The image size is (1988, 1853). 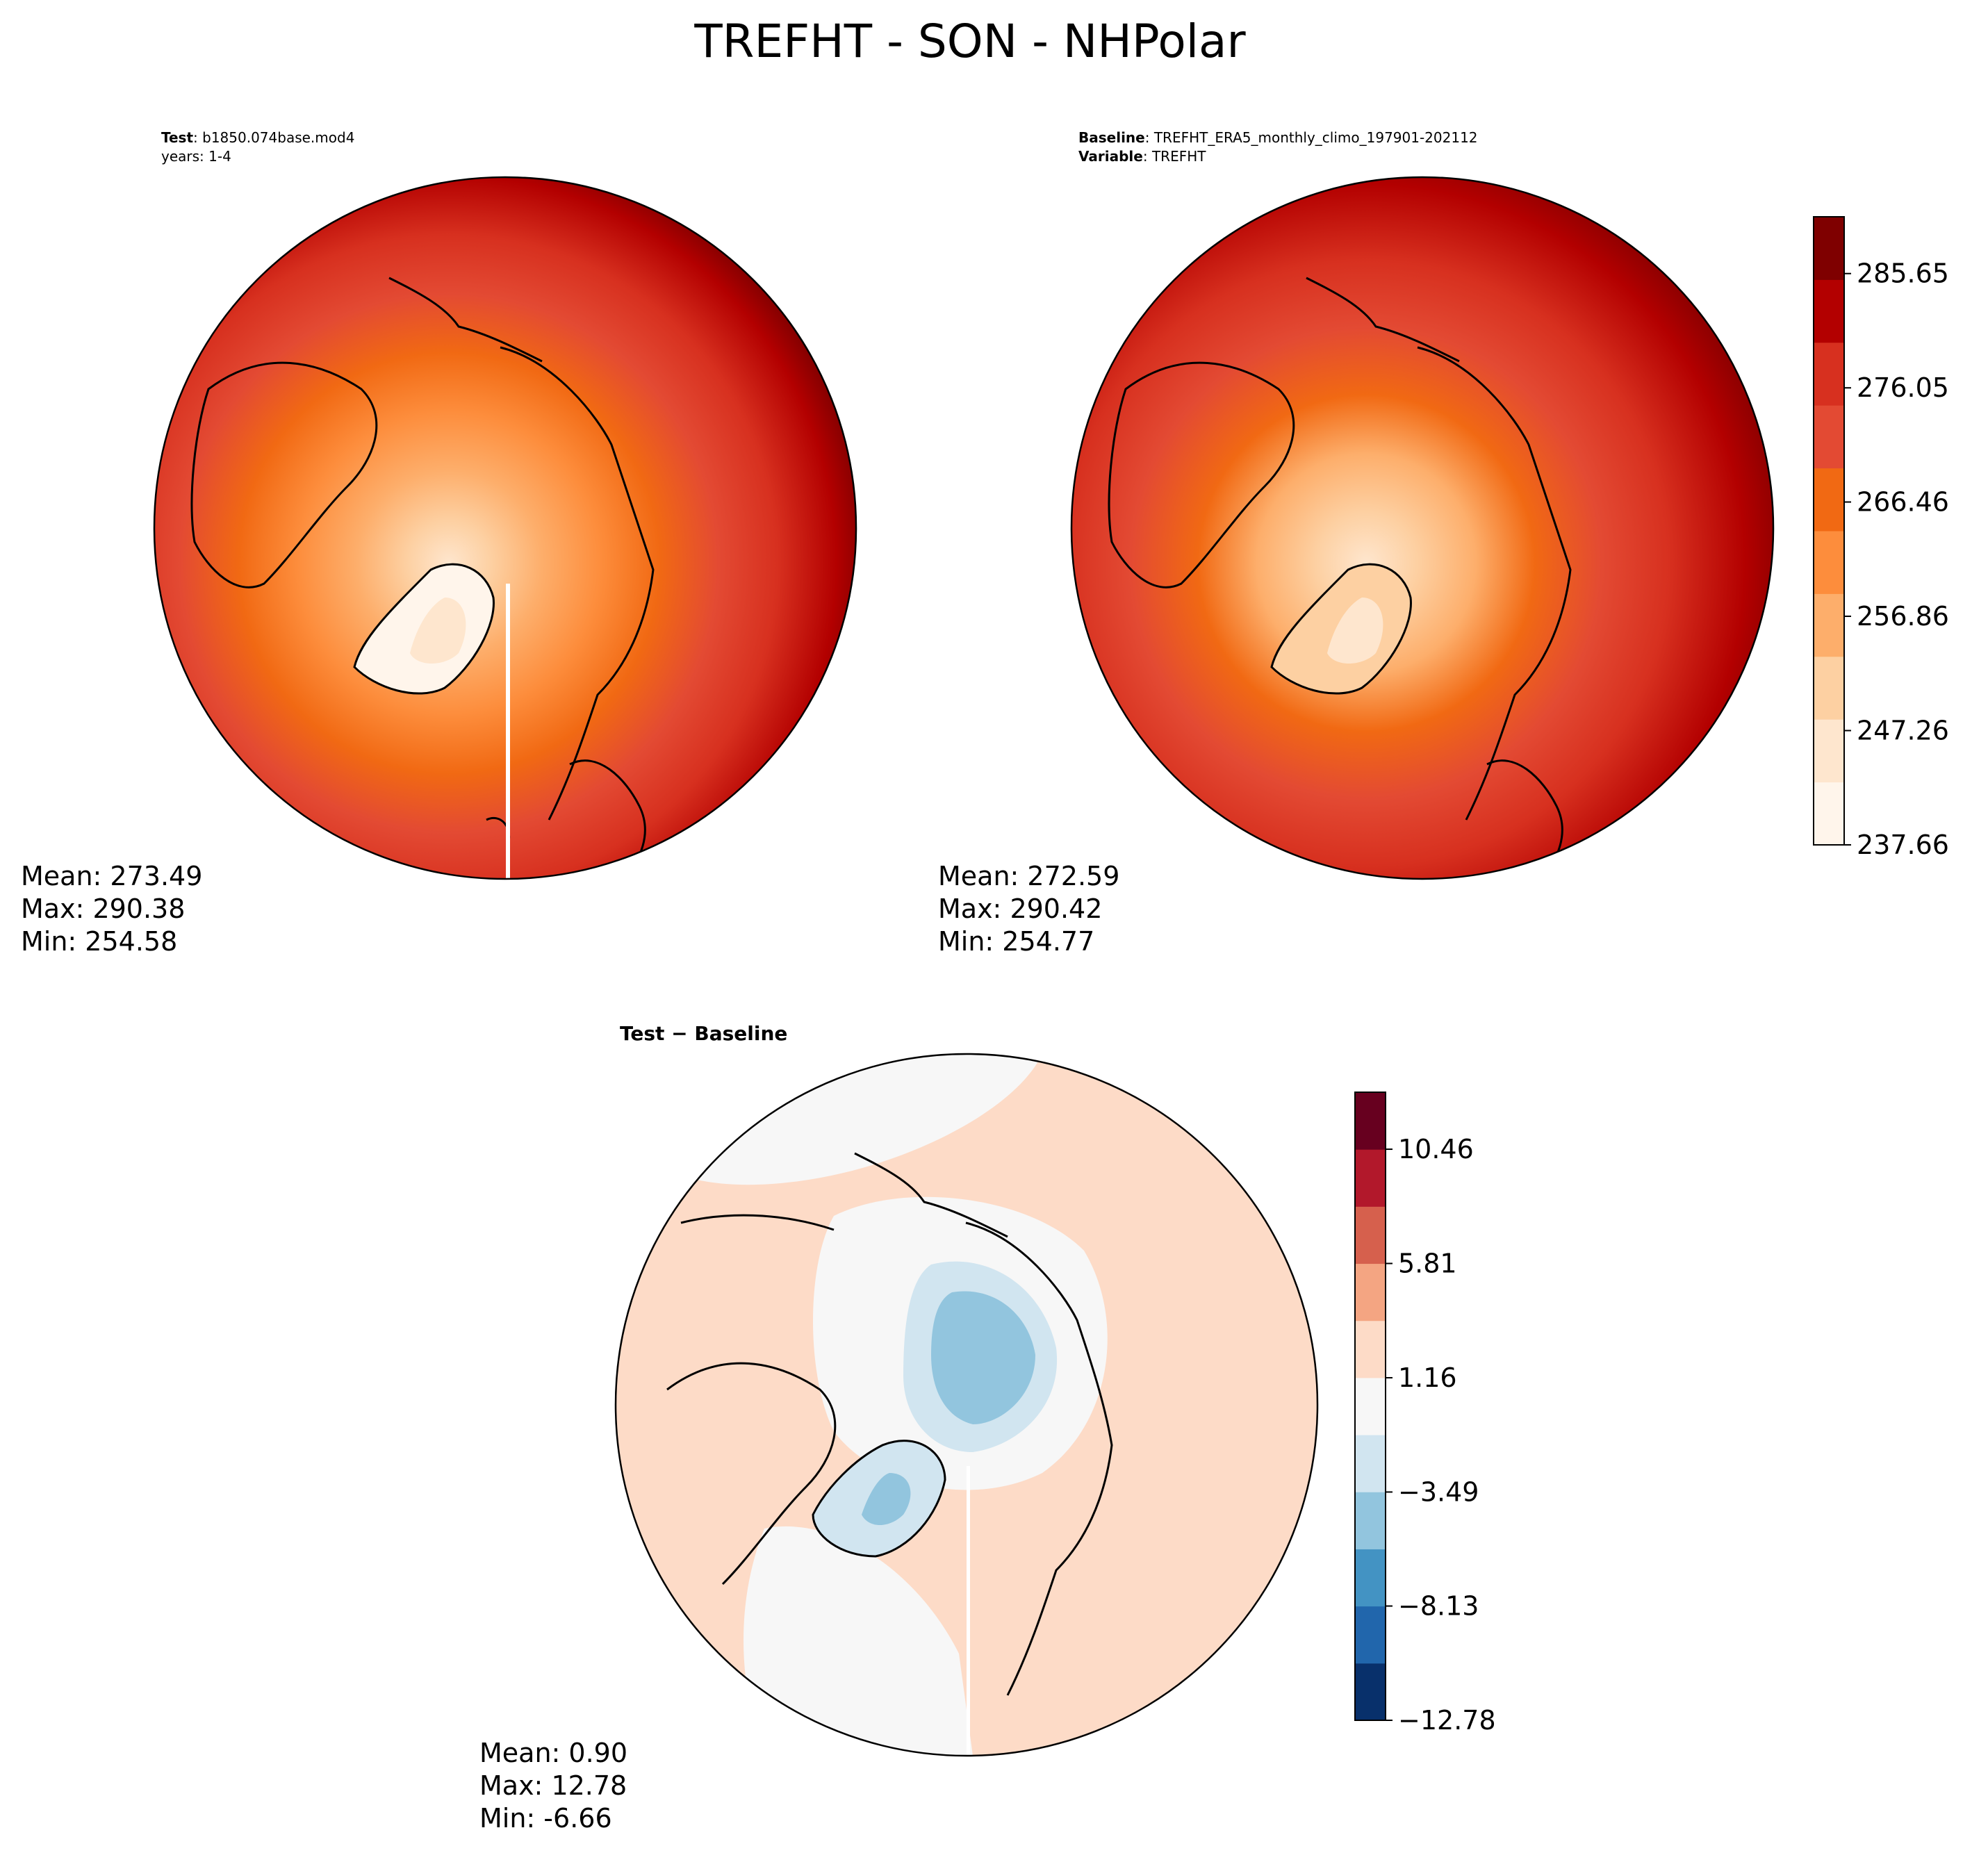 What do you see at coordinates (111, 876) in the screenshot?
I see `test-mean: Mean: 273.49` at bounding box center [111, 876].